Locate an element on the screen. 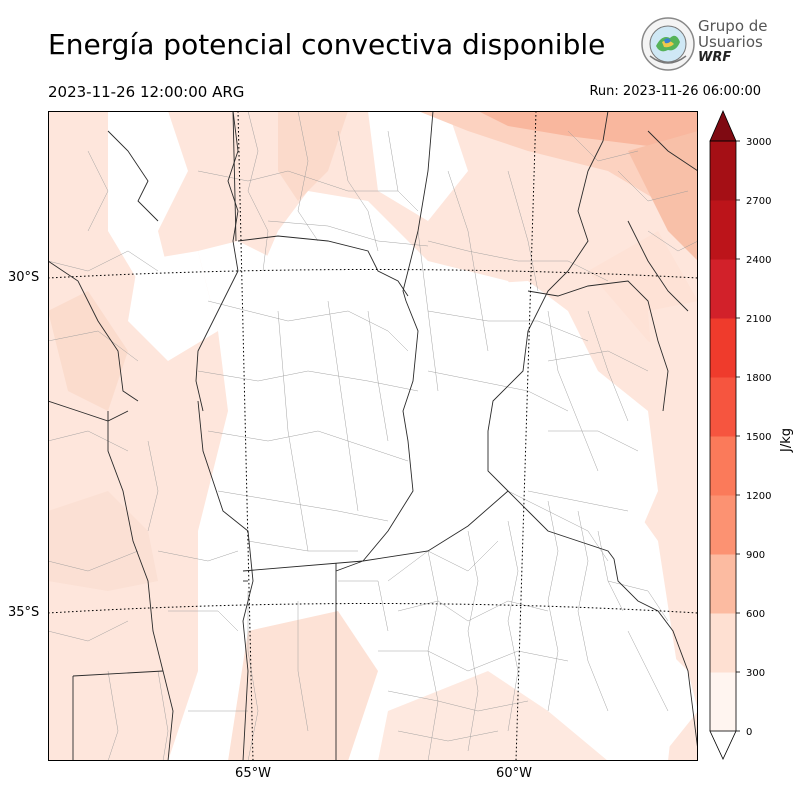 Image resolution: width=800 pixels, height=800 pixels. colorbar-extend-max is located at coordinates (723, 125).